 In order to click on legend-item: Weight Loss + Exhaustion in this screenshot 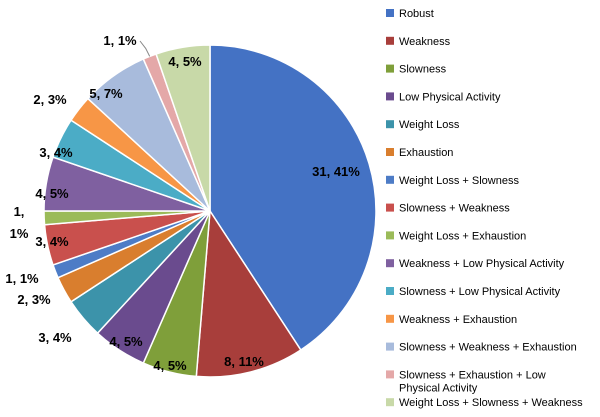, I will do `click(456, 236)`.